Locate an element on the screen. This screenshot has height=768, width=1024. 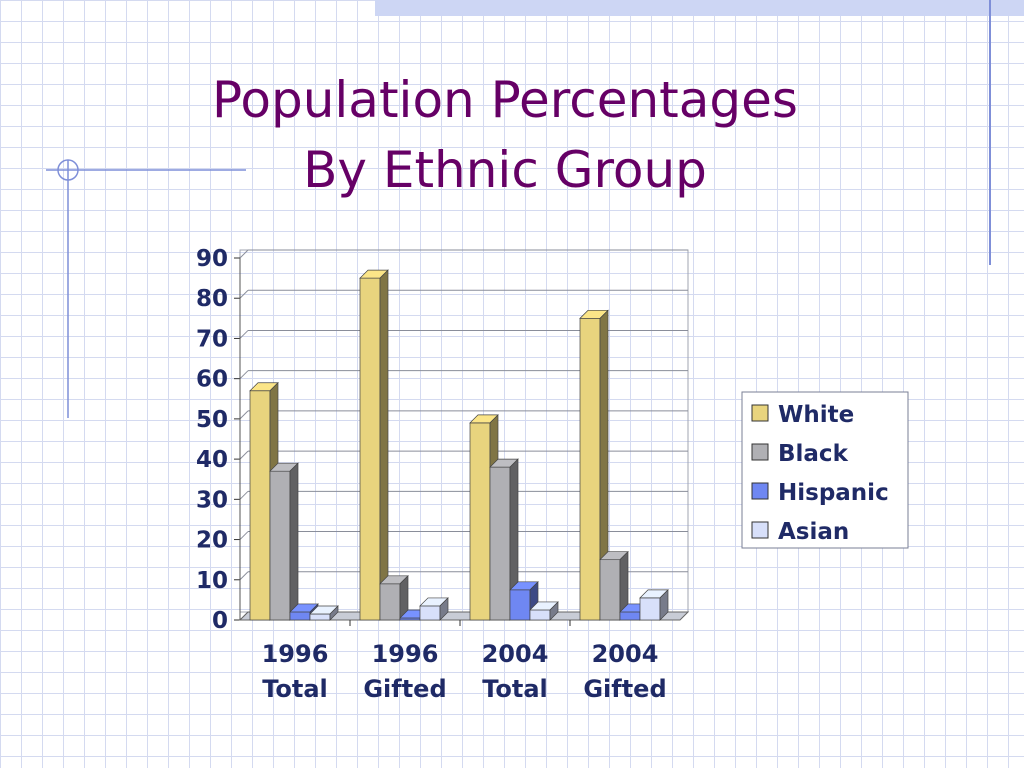
top-right-band is located at coordinates (699, 8).